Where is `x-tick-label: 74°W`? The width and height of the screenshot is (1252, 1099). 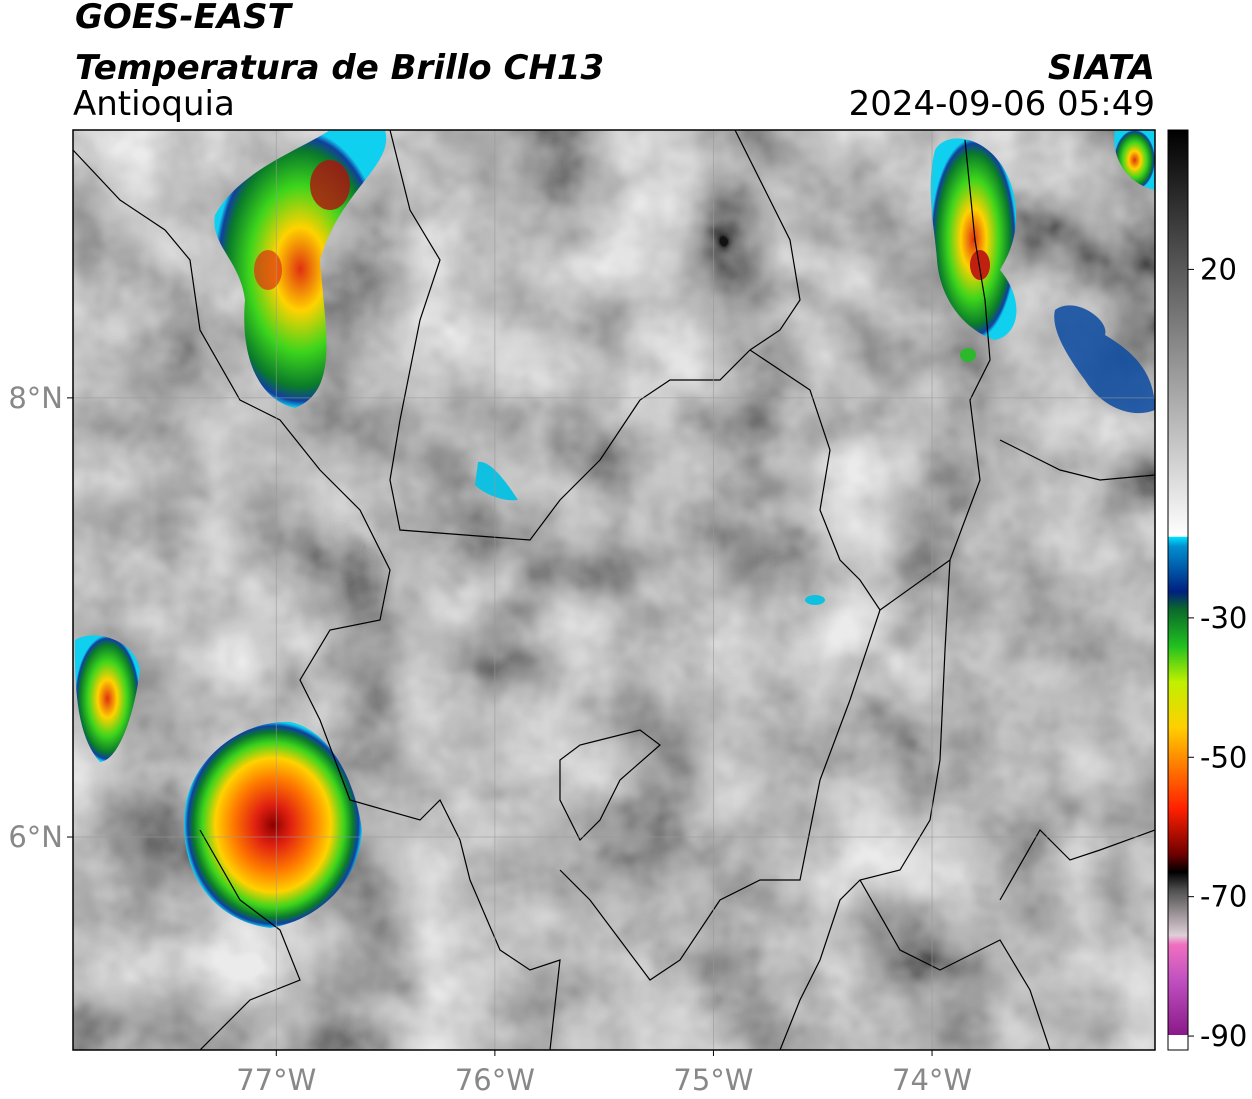 x-tick-label: 74°W is located at coordinates (932, 1080).